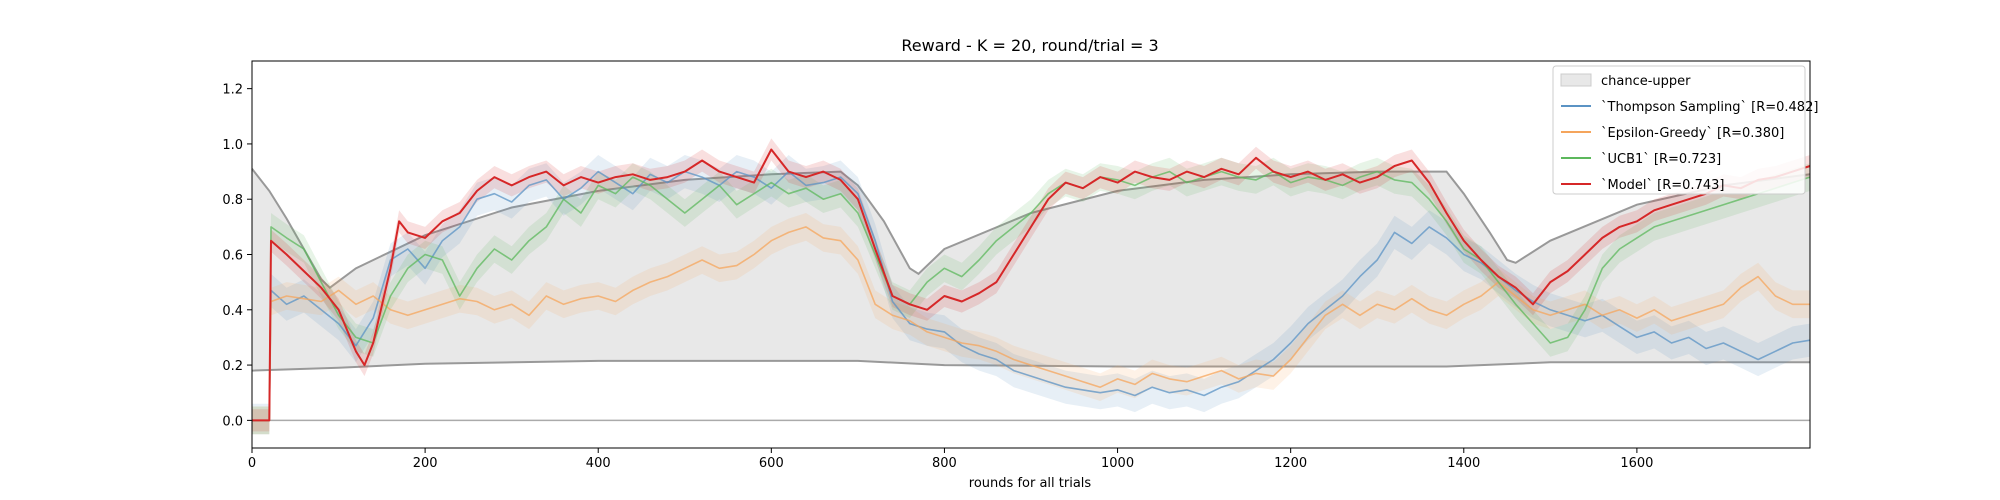  Describe the element at coordinates (1030, 483) in the screenshot. I see `x-axis-label: rounds for all trials` at that location.